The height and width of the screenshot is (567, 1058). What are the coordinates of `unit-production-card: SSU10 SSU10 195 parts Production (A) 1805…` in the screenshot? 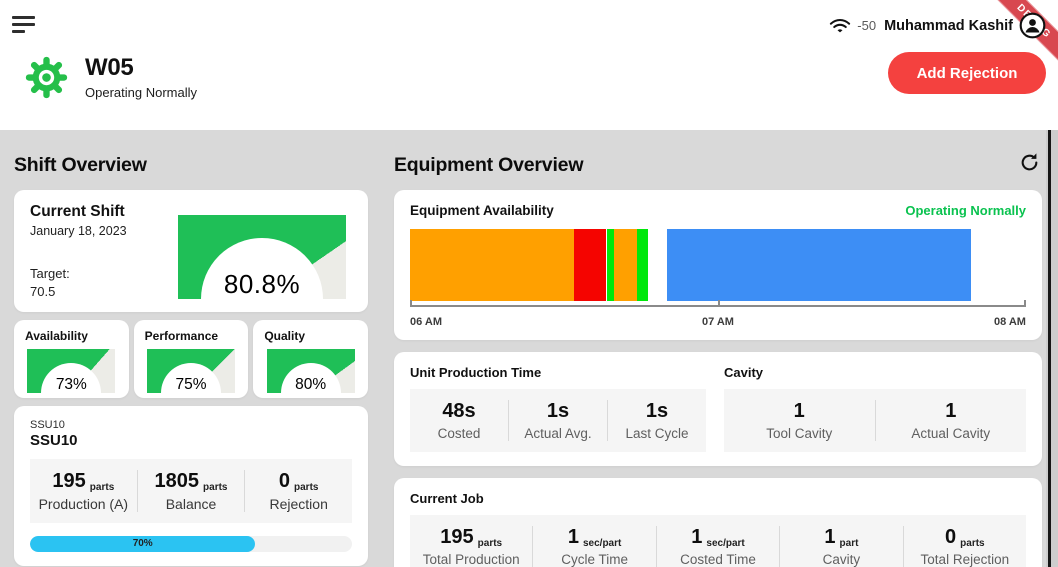 It's located at (191, 486).